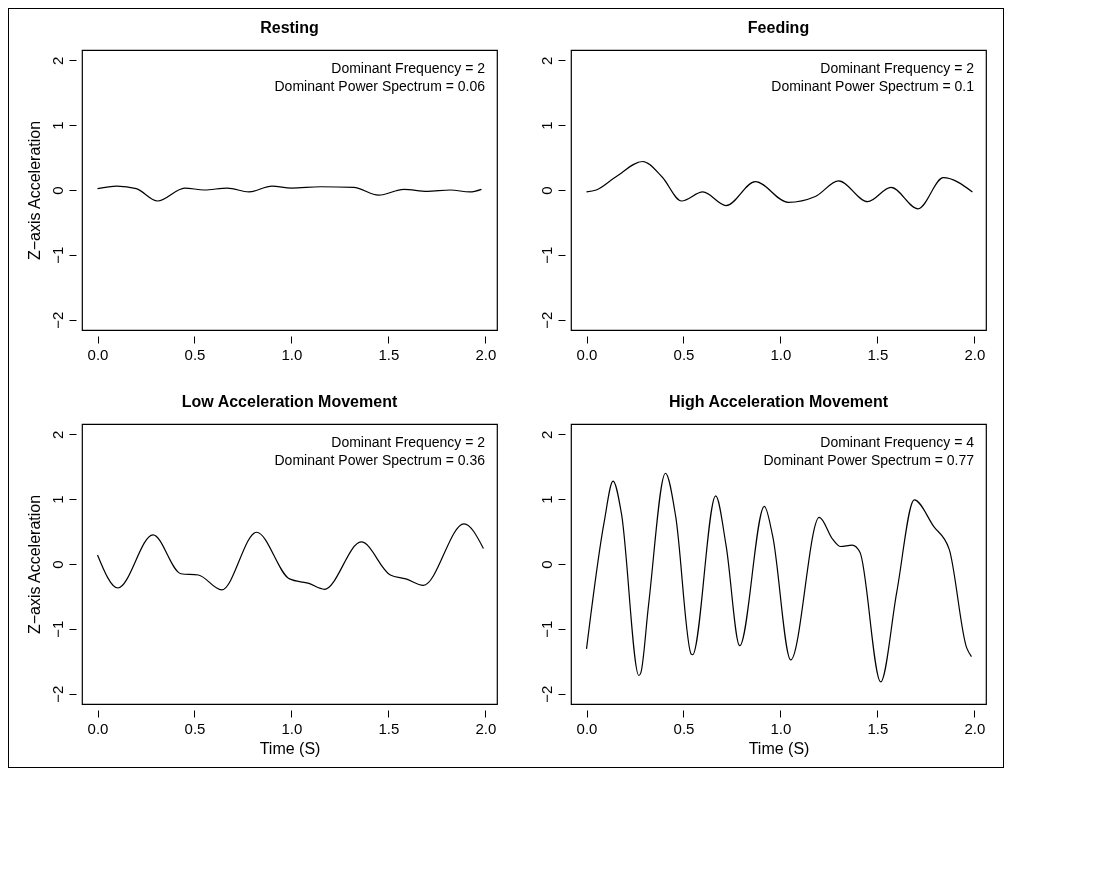 Image resolution: width=1106 pixels, height=875 pixels. I want to click on annotation: Dominant Frequency = 4, so click(897, 442).